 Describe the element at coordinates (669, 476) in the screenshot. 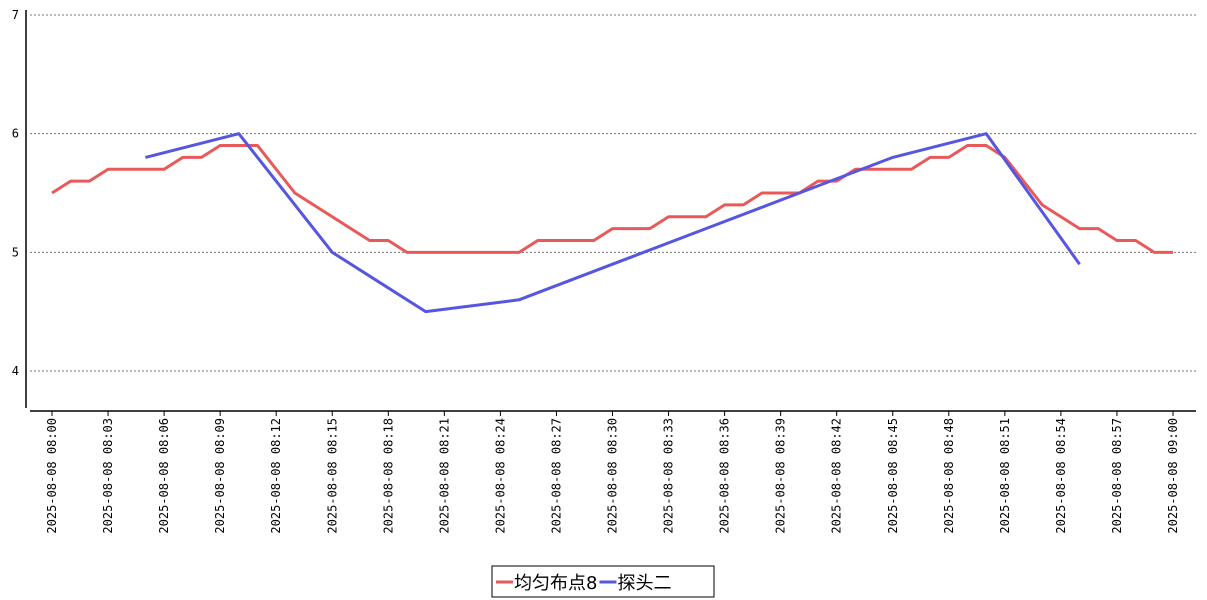

I see `x-tick-label: 2025-08-08 08:33` at that location.